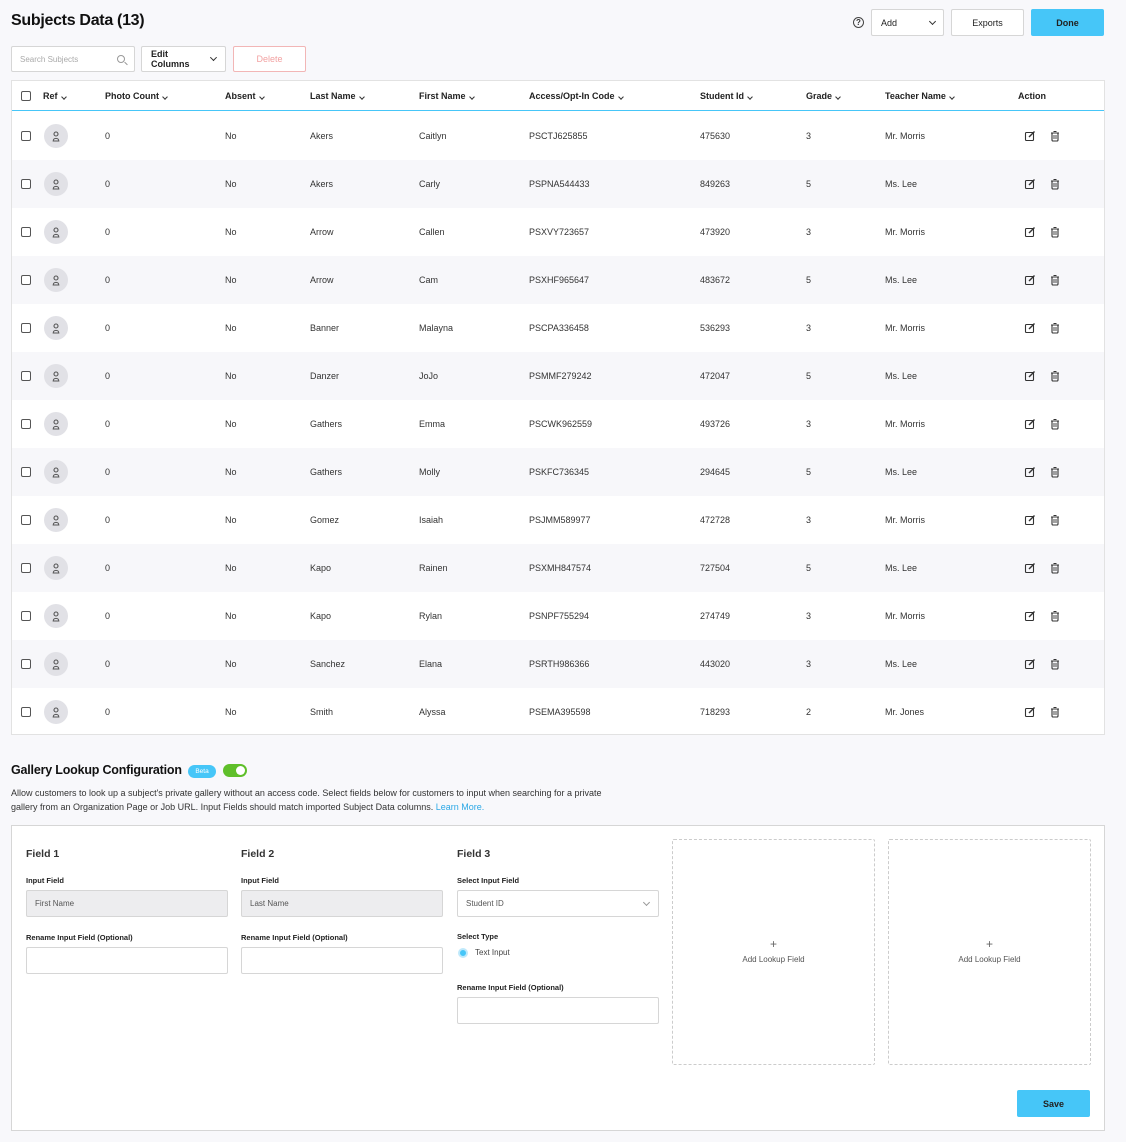 Image resolution: width=1126 pixels, height=1142 pixels. I want to click on search-input: Search Subjects, so click(73, 59).